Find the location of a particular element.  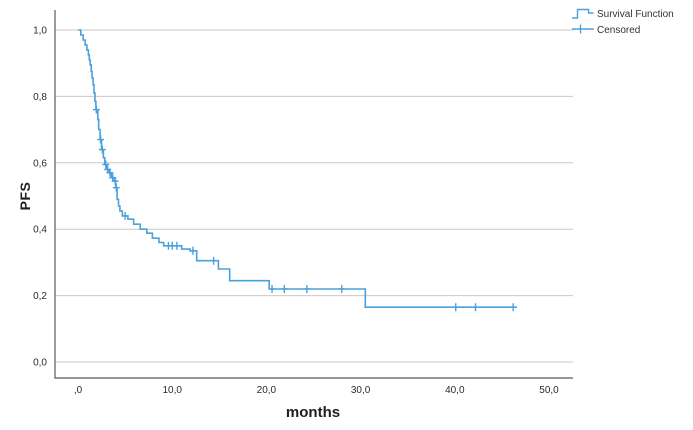

x-tick-label: 20,0 is located at coordinates (267, 390).